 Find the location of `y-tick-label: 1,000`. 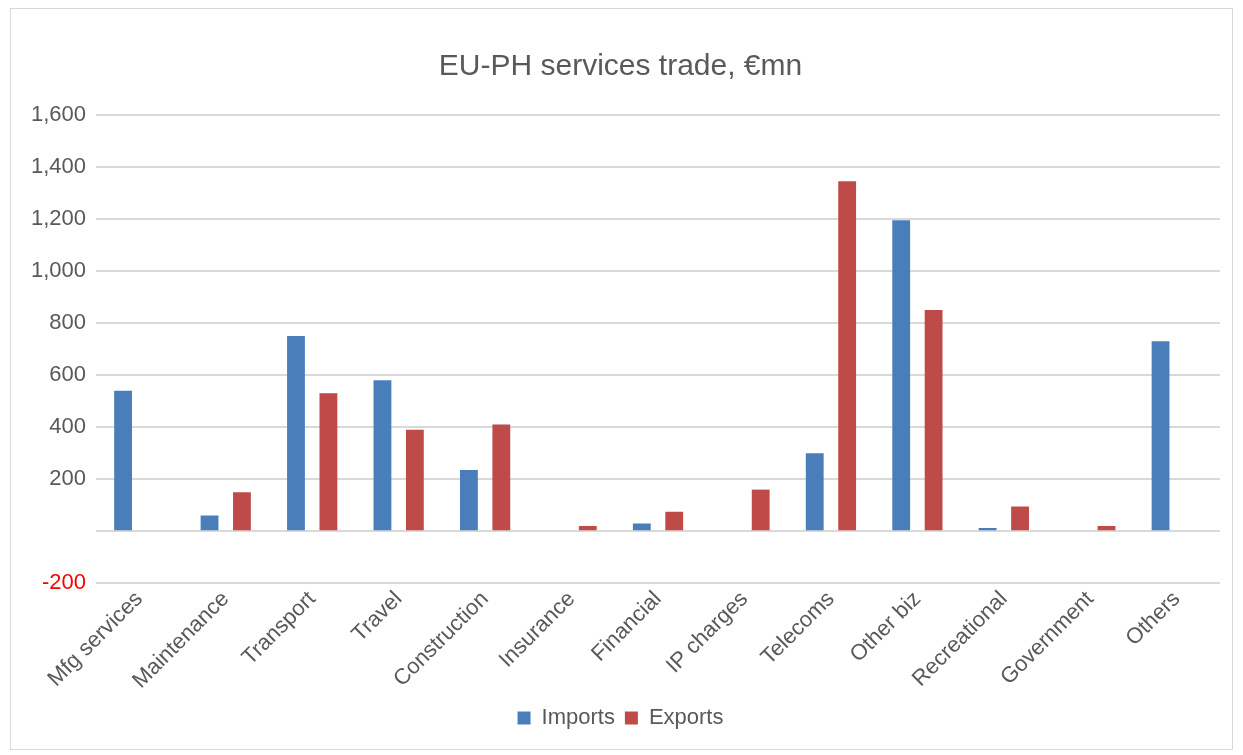

y-tick-label: 1,000 is located at coordinates (58, 270).